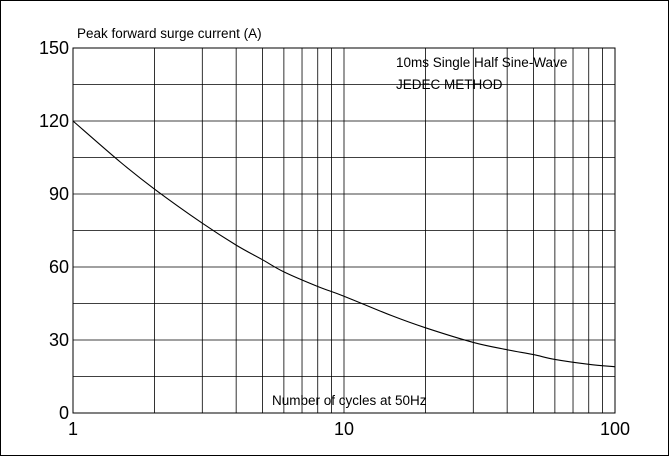 The height and width of the screenshot is (457, 669). I want to click on y-tick-label: 90, so click(59, 194).